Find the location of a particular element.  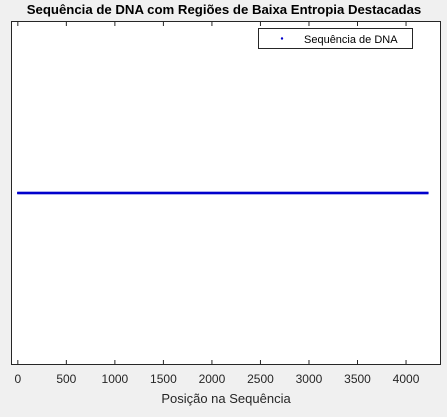

x-axis-label: Posição na Sequência is located at coordinates (226, 398).